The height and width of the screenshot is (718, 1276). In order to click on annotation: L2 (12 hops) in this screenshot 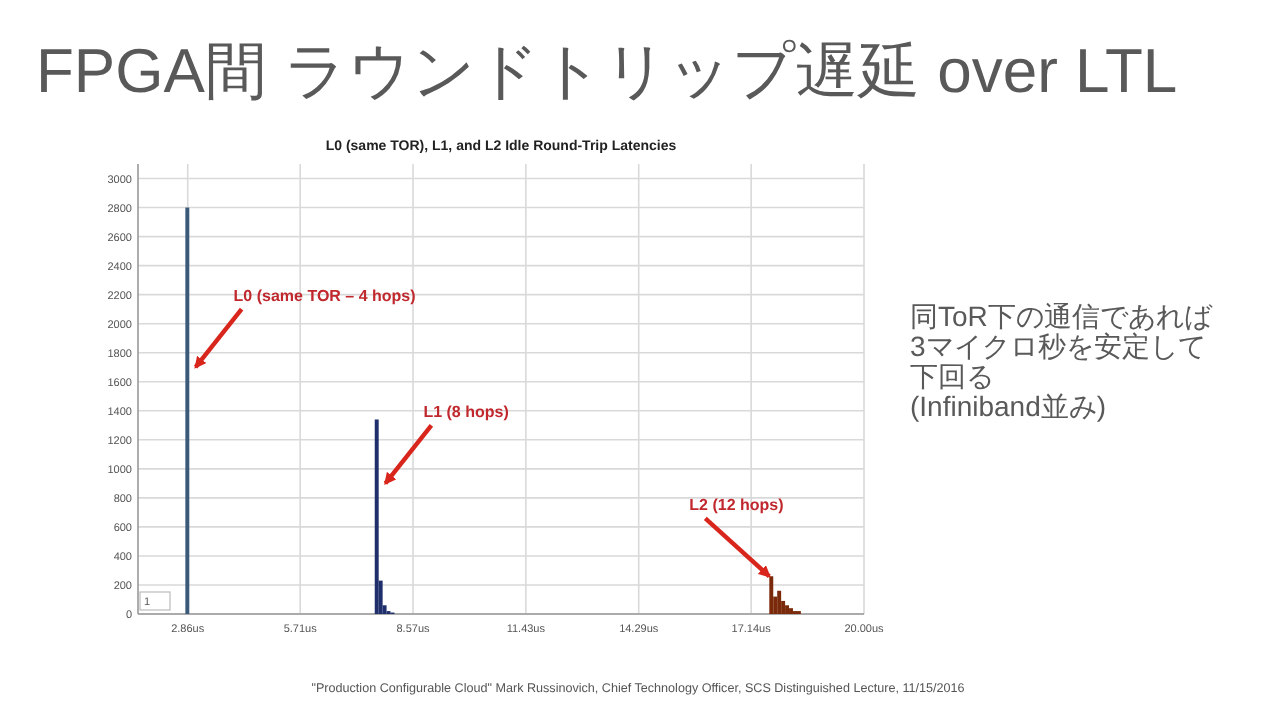, I will do `click(737, 505)`.